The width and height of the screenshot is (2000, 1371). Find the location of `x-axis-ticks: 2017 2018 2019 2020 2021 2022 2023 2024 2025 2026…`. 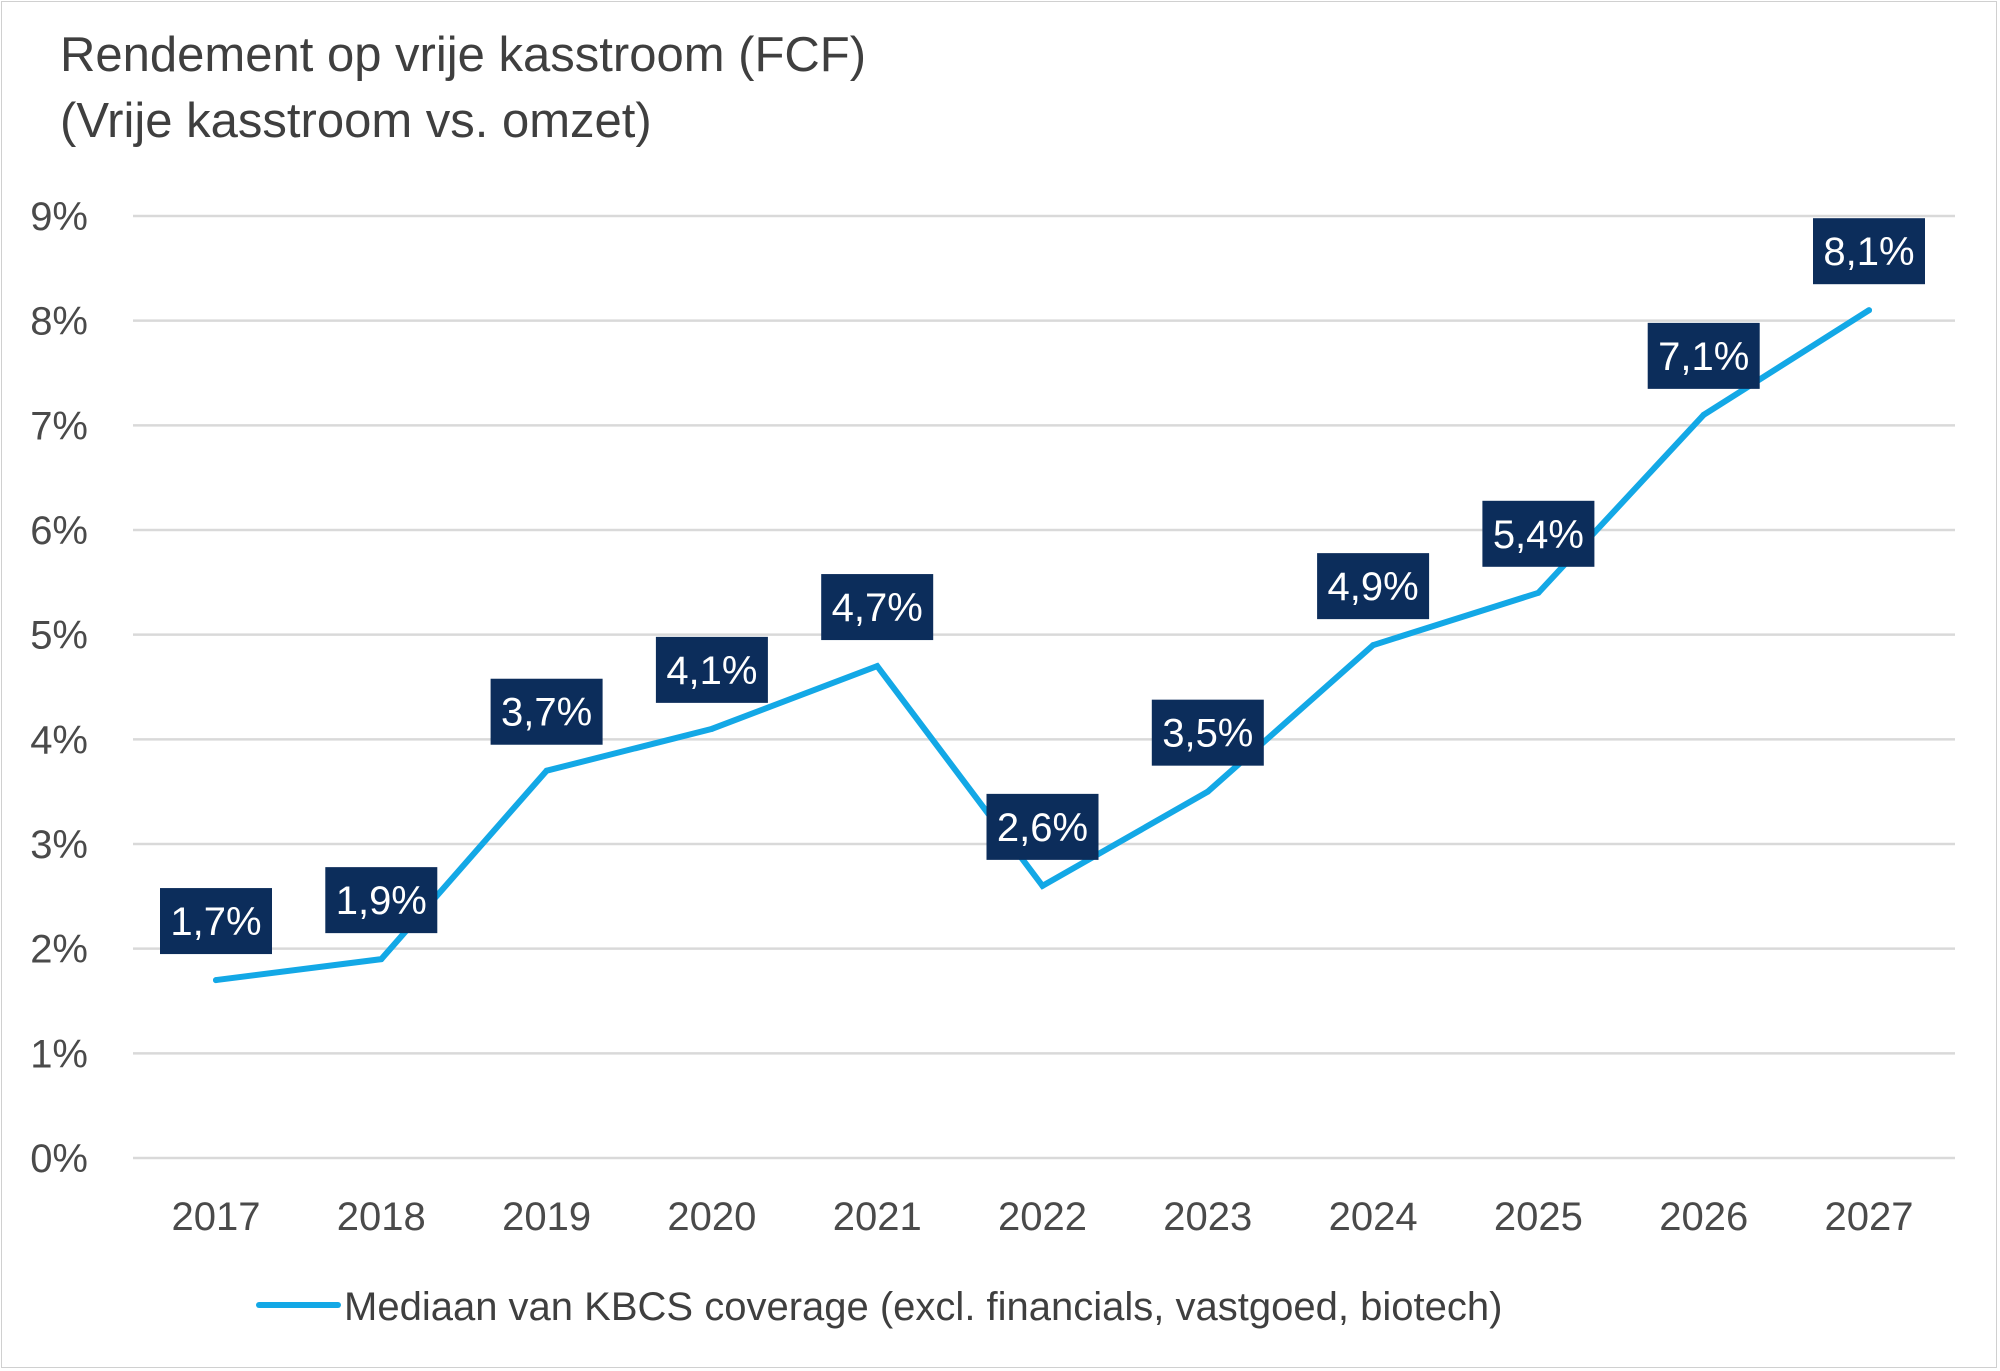

x-axis-ticks: 2017 2018 2019 2020 2021 2022 2023 2024 2025 2026… is located at coordinates (1043, 1217).